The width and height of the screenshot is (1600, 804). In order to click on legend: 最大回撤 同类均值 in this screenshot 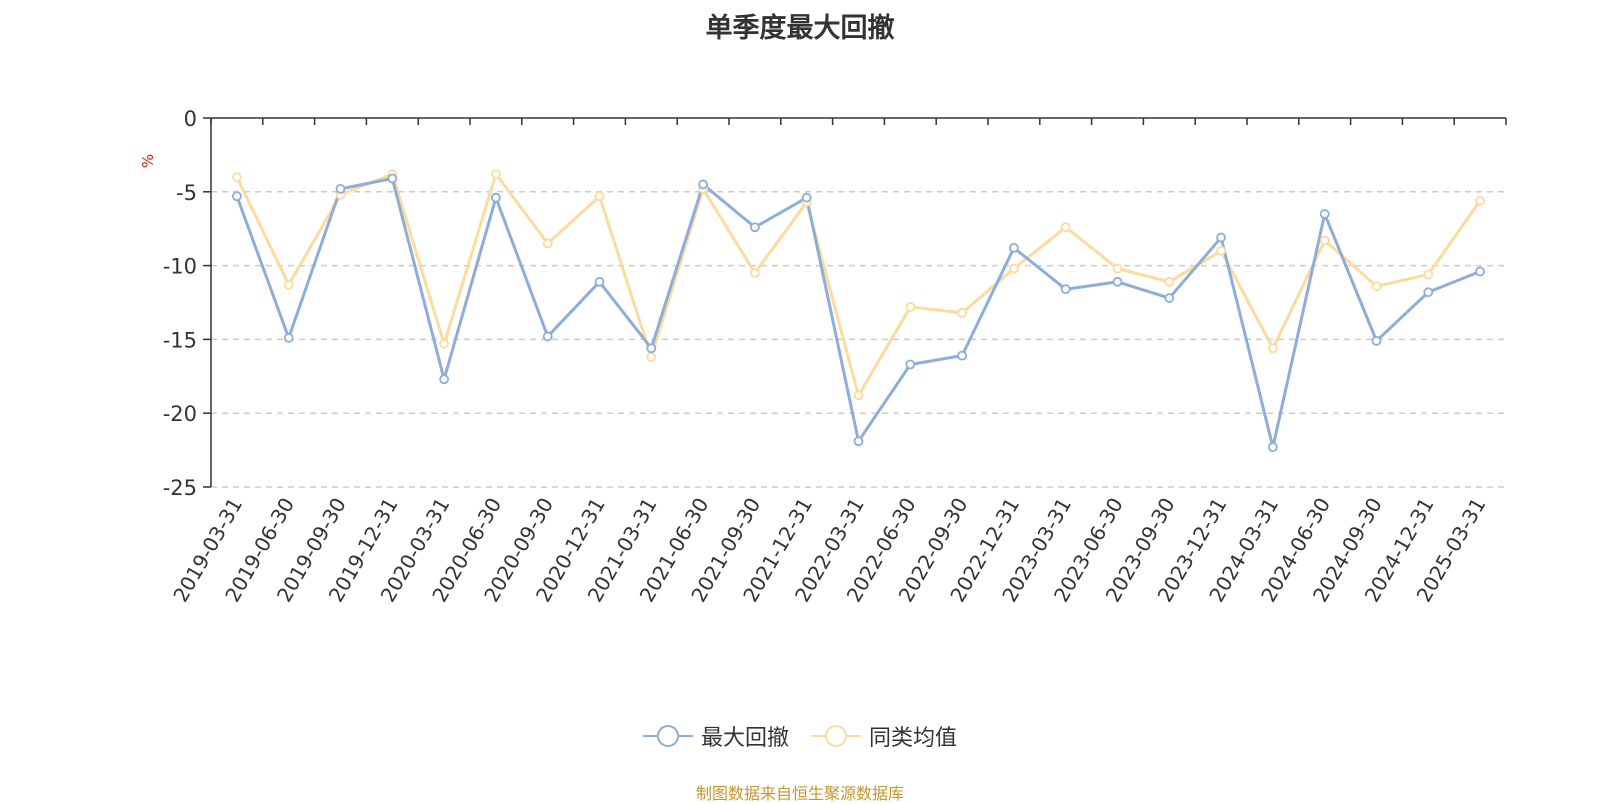, I will do `click(800, 736)`.